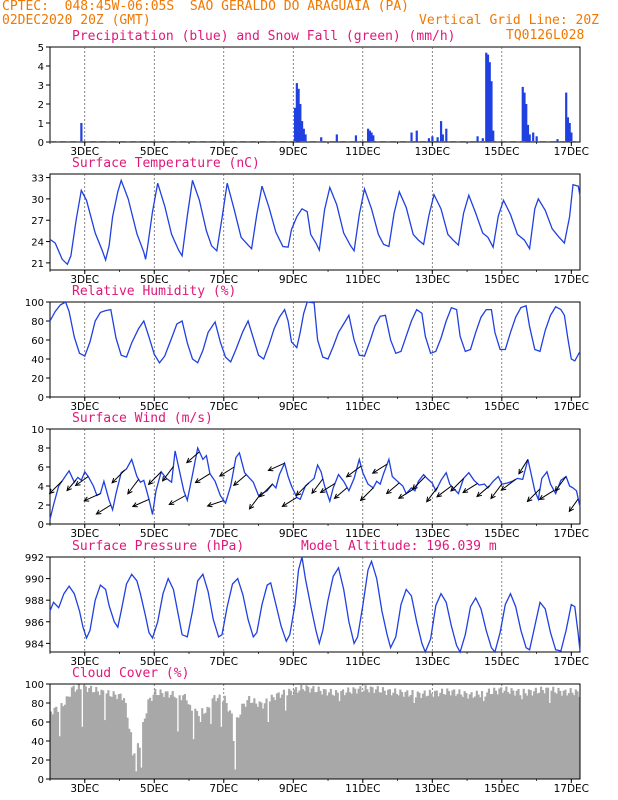 This screenshot has width=618, height=800. Describe the element at coordinates (293, 152) in the screenshot. I see `x-tick-label: 9DEC` at that location.